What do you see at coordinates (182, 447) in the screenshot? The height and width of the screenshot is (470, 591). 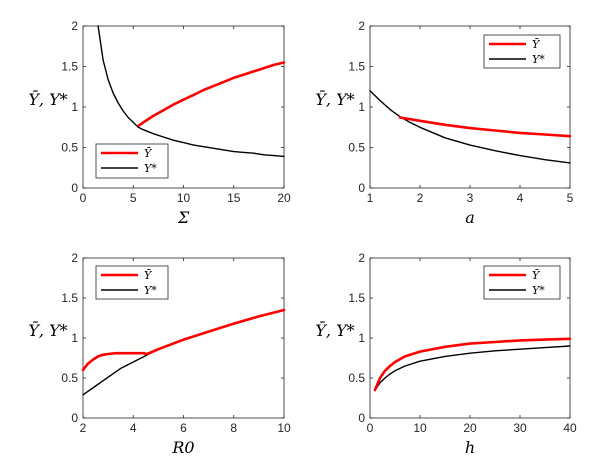 I see `x-axis-label: R0` at bounding box center [182, 447].